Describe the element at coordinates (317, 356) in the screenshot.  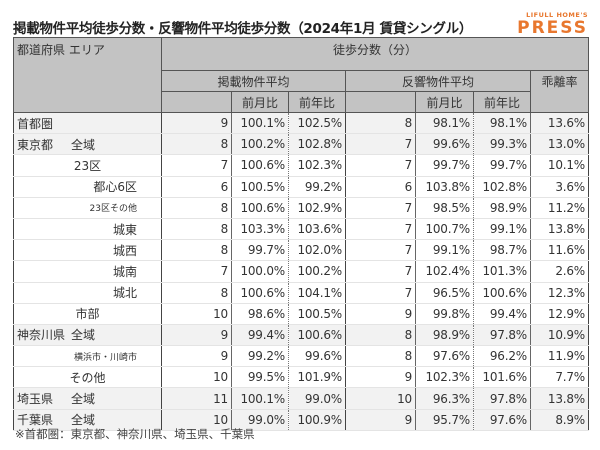
I see `listing-yoy: 99.6%` at that location.